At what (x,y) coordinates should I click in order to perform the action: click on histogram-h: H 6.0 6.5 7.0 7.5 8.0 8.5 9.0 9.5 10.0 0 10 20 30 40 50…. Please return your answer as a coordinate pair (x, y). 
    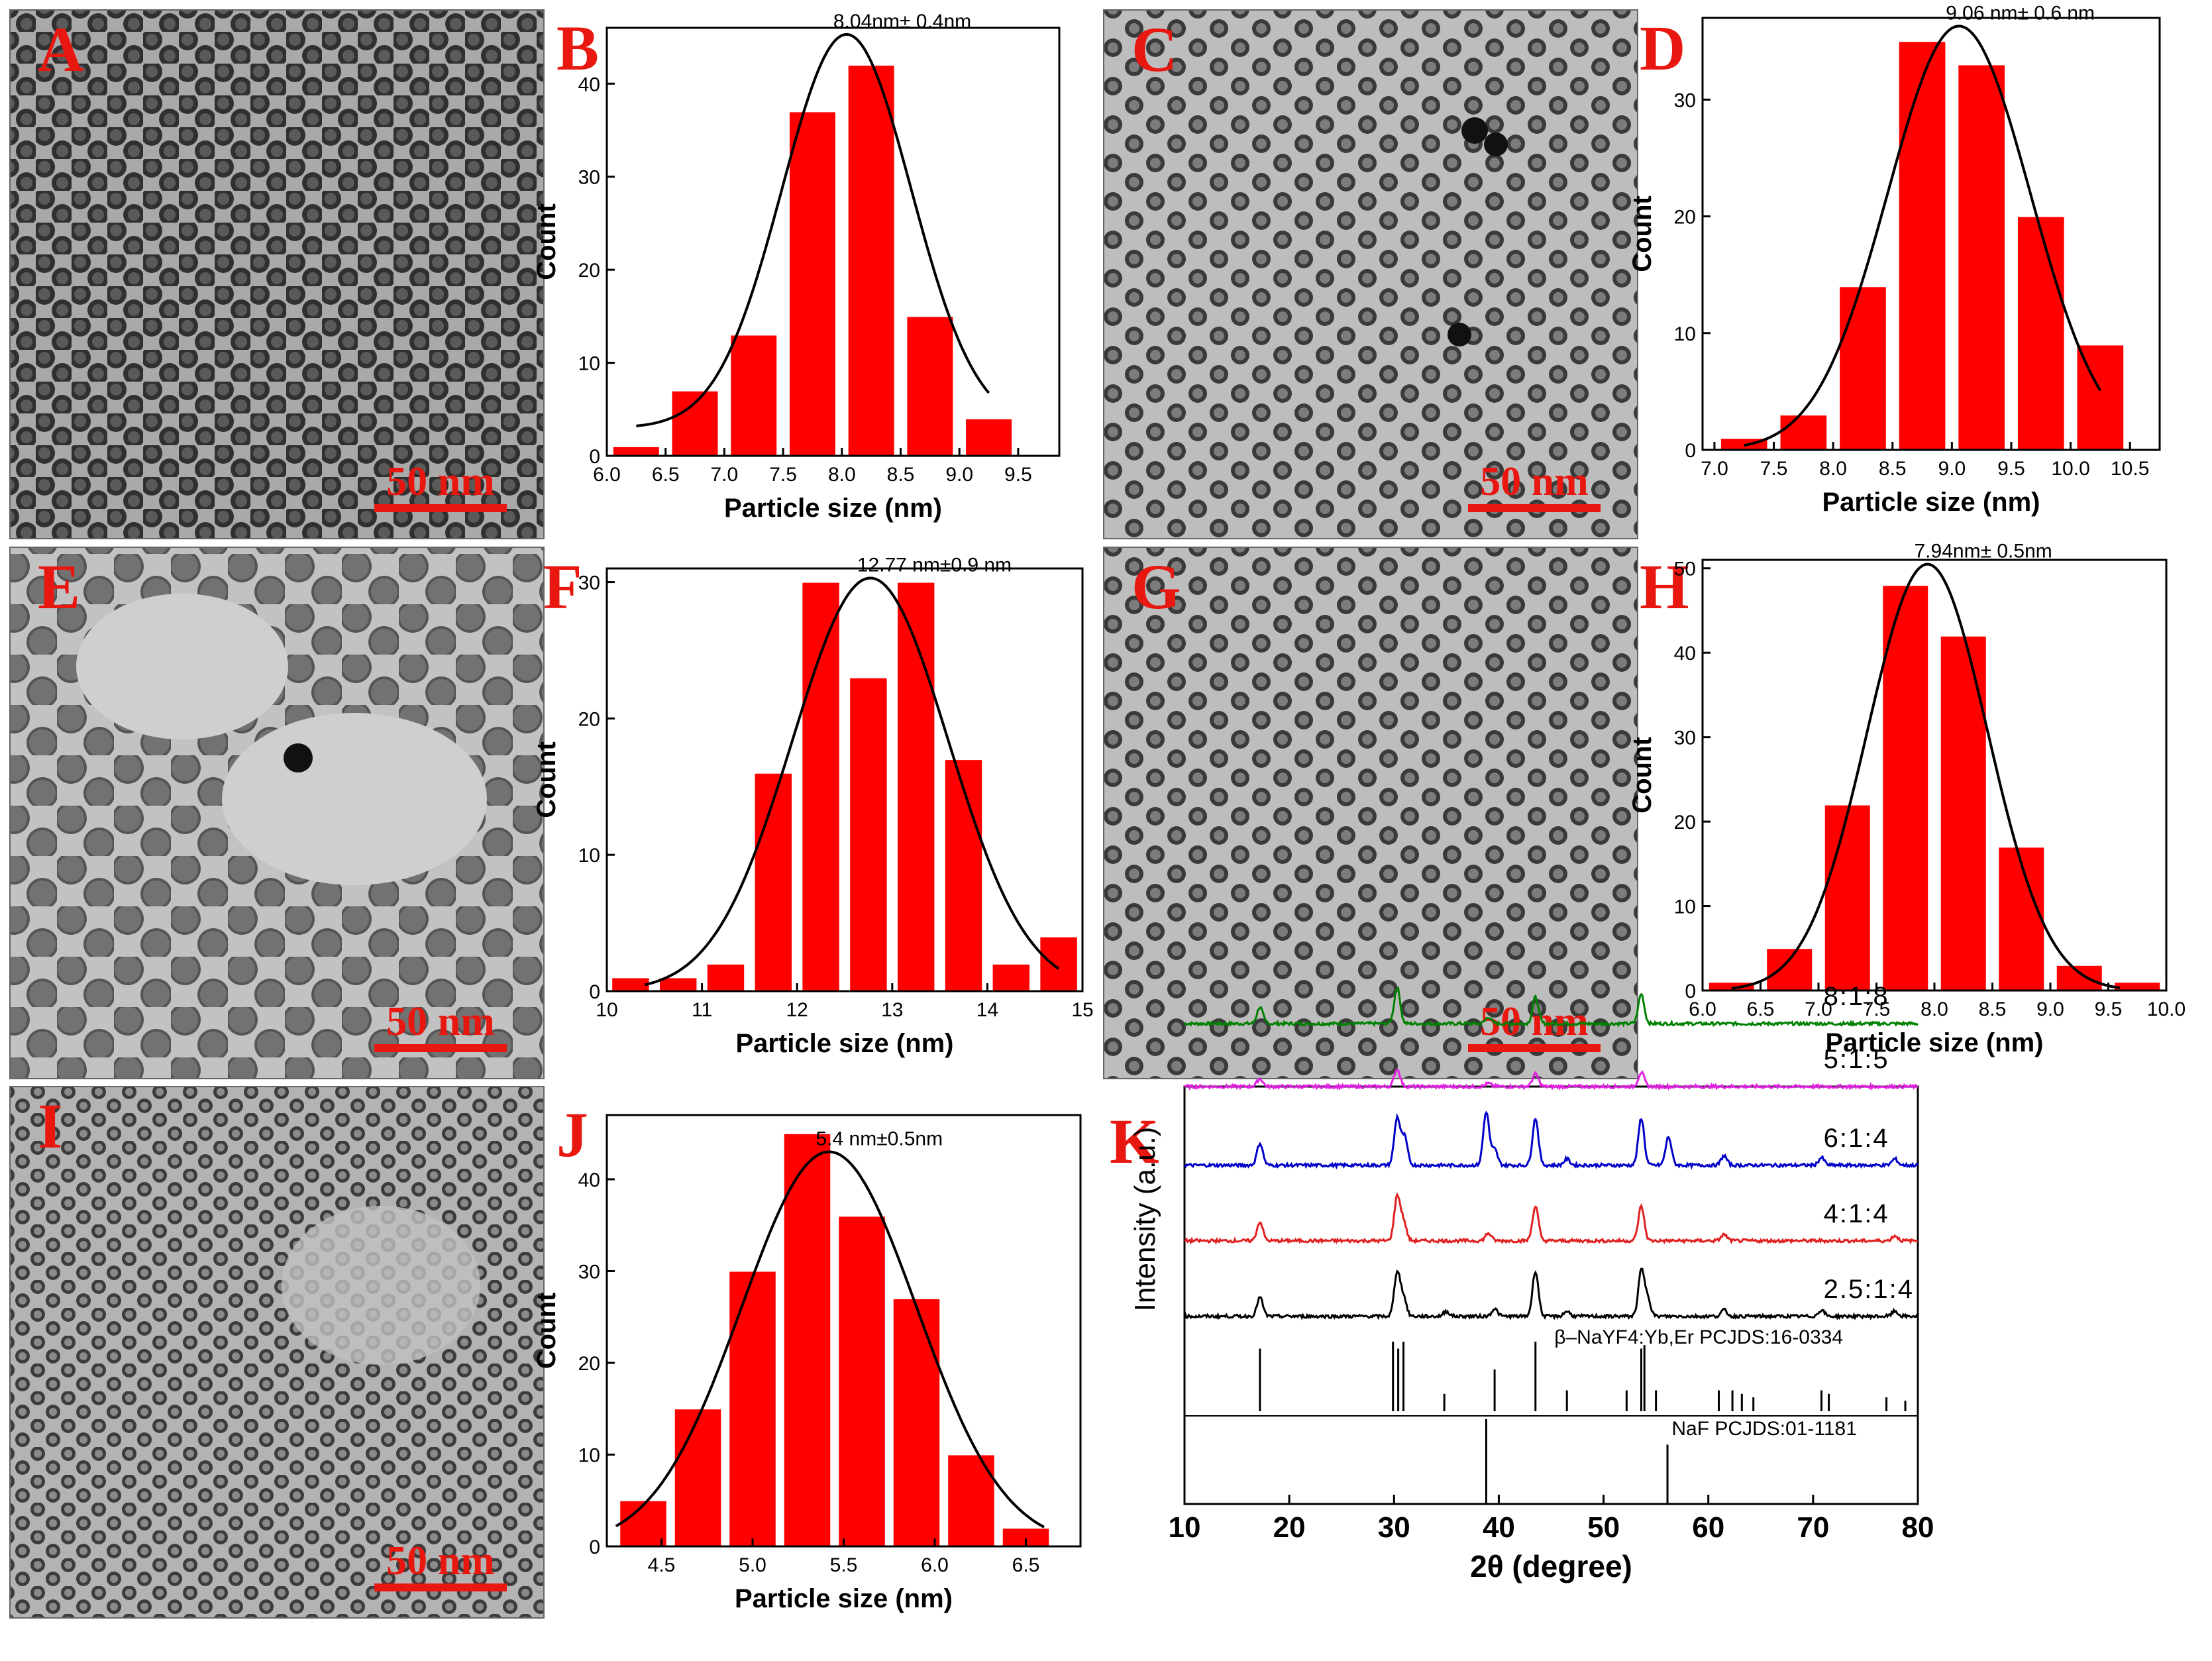
    Looking at the image, I should click on (1907, 799).